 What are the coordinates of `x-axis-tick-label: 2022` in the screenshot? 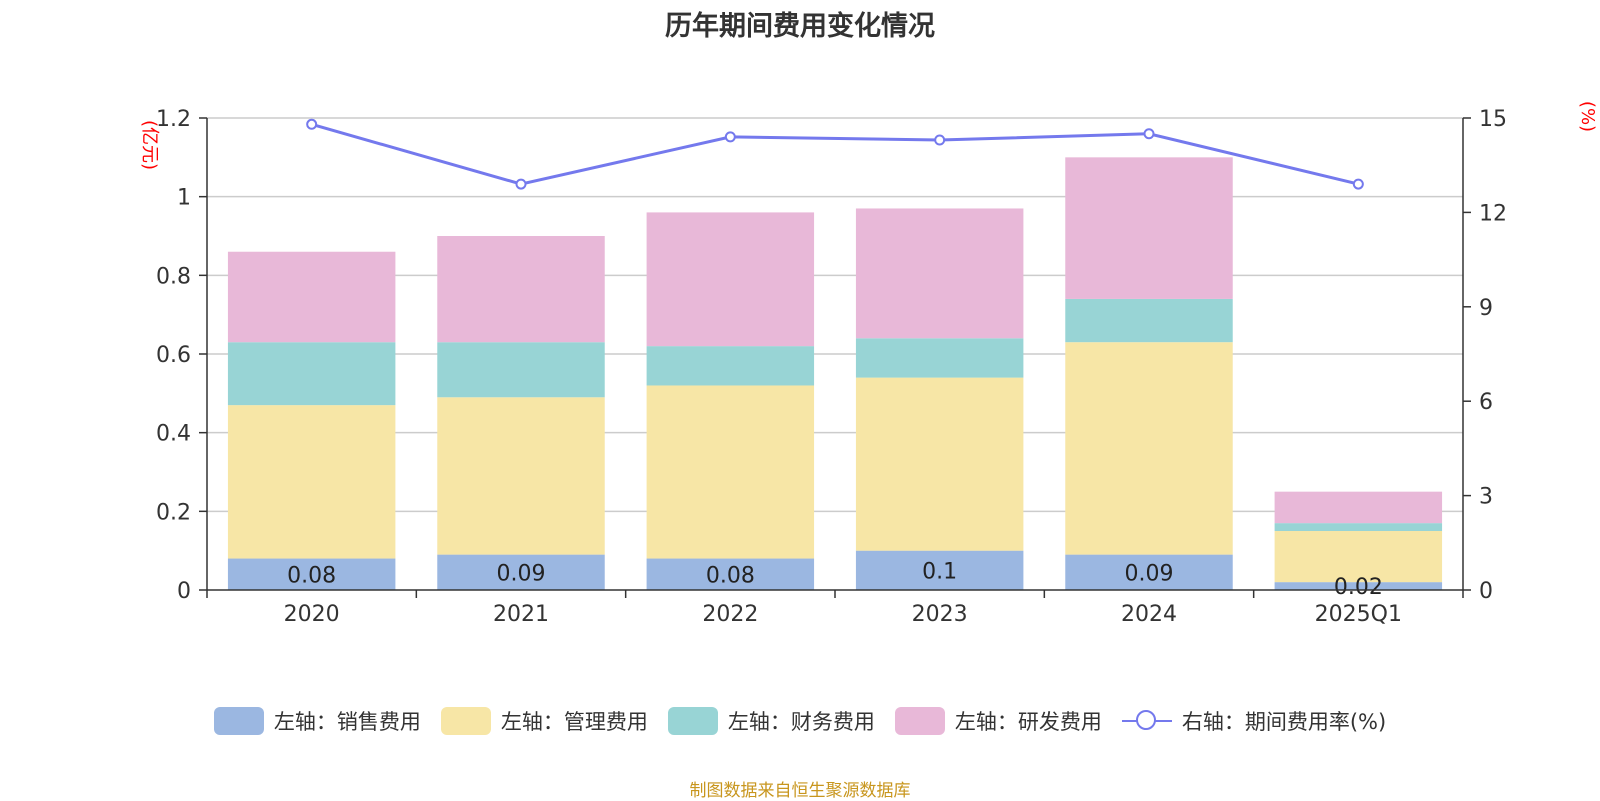 It's located at (730, 614).